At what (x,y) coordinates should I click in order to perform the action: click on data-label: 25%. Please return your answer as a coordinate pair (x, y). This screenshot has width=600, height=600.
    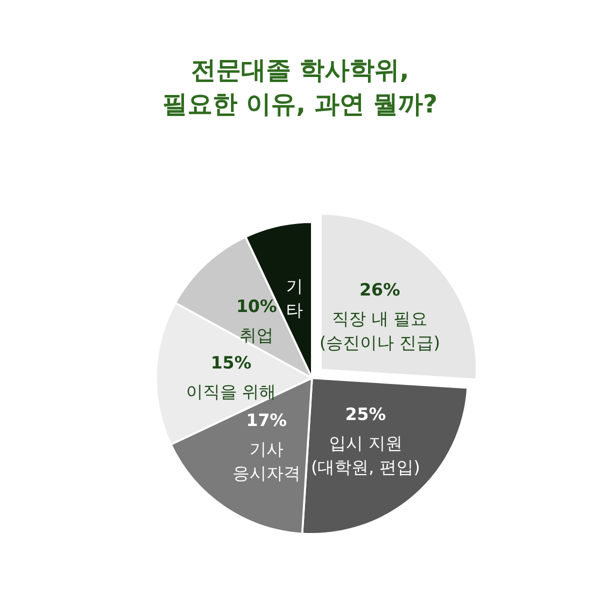
    Looking at the image, I should click on (365, 414).